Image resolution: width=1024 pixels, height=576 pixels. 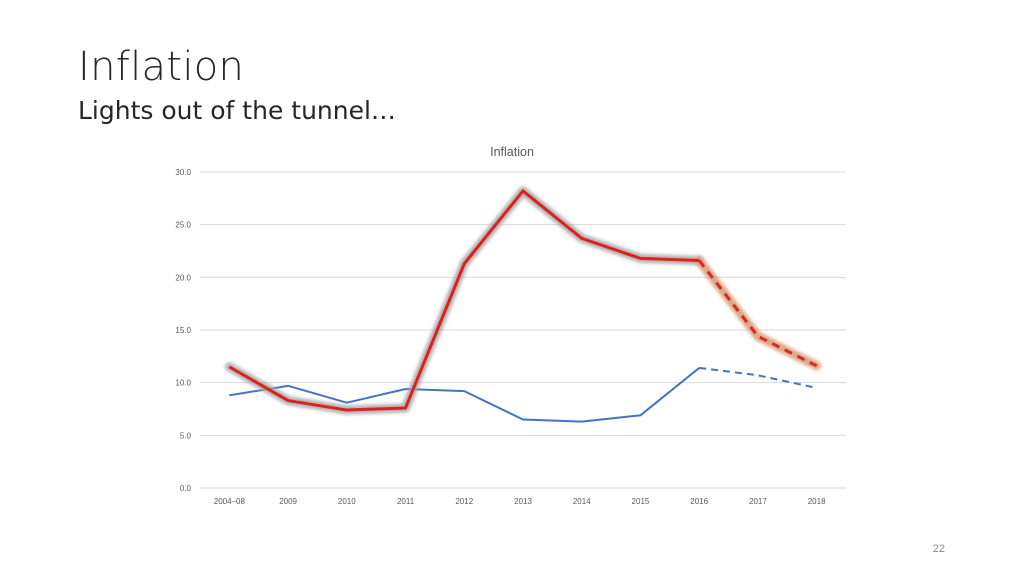 I want to click on series-2-forecast-line, so click(x=757, y=313).